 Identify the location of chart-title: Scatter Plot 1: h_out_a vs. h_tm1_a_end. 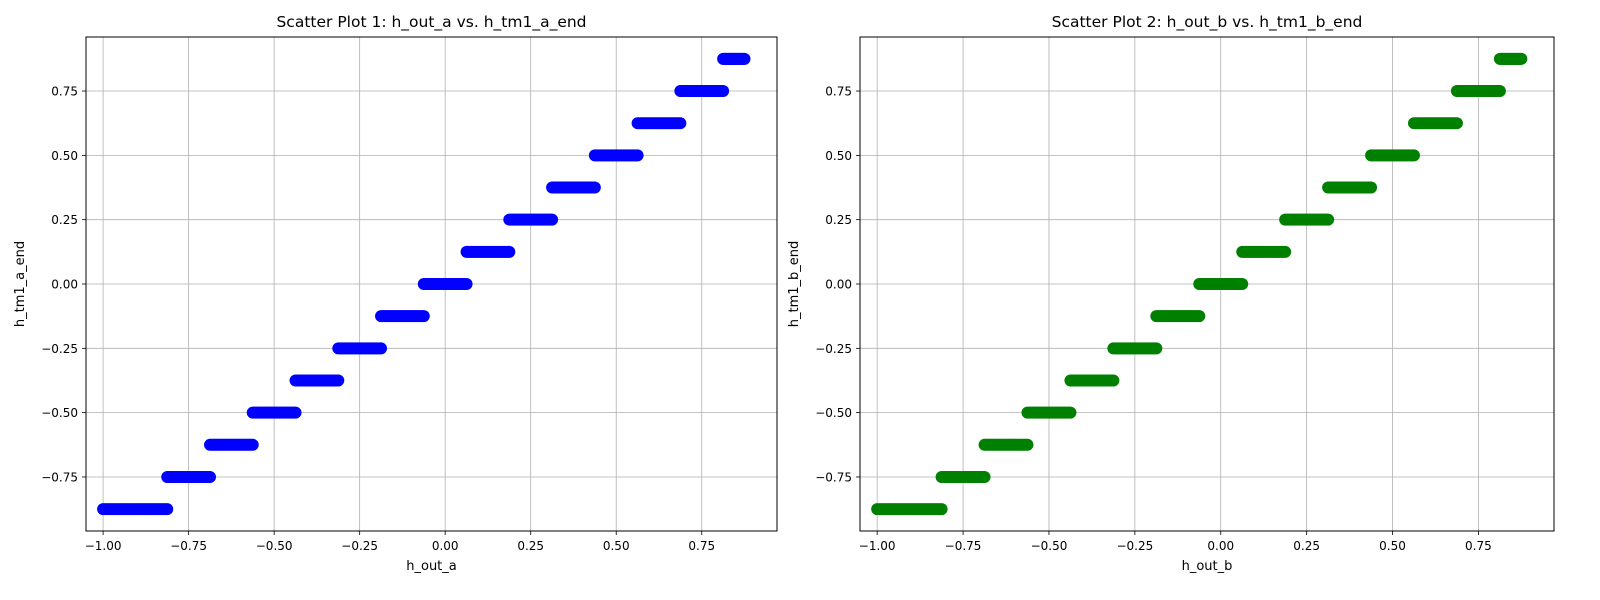
(431, 22).